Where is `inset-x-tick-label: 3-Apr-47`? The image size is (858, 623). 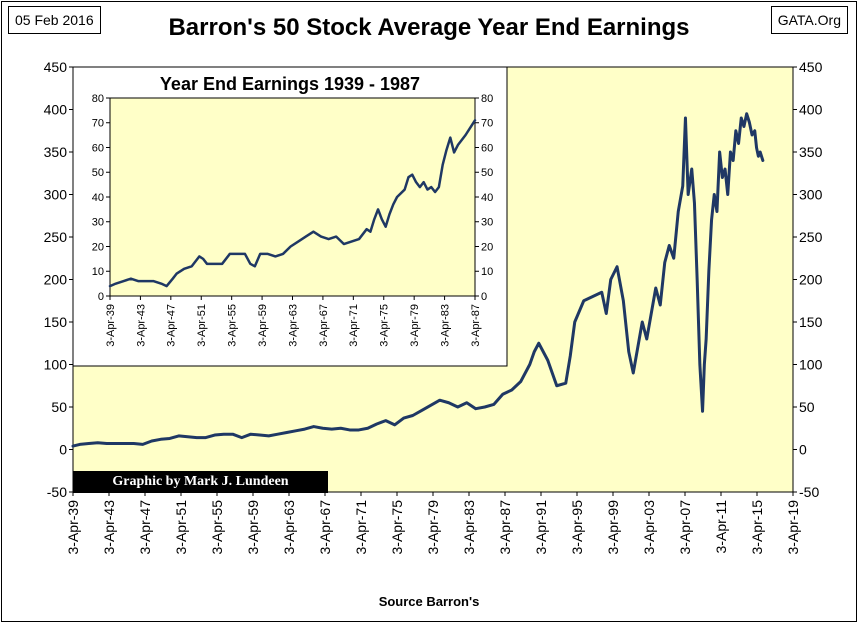
inset-x-tick-label: 3-Apr-47 is located at coordinates (172, 325).